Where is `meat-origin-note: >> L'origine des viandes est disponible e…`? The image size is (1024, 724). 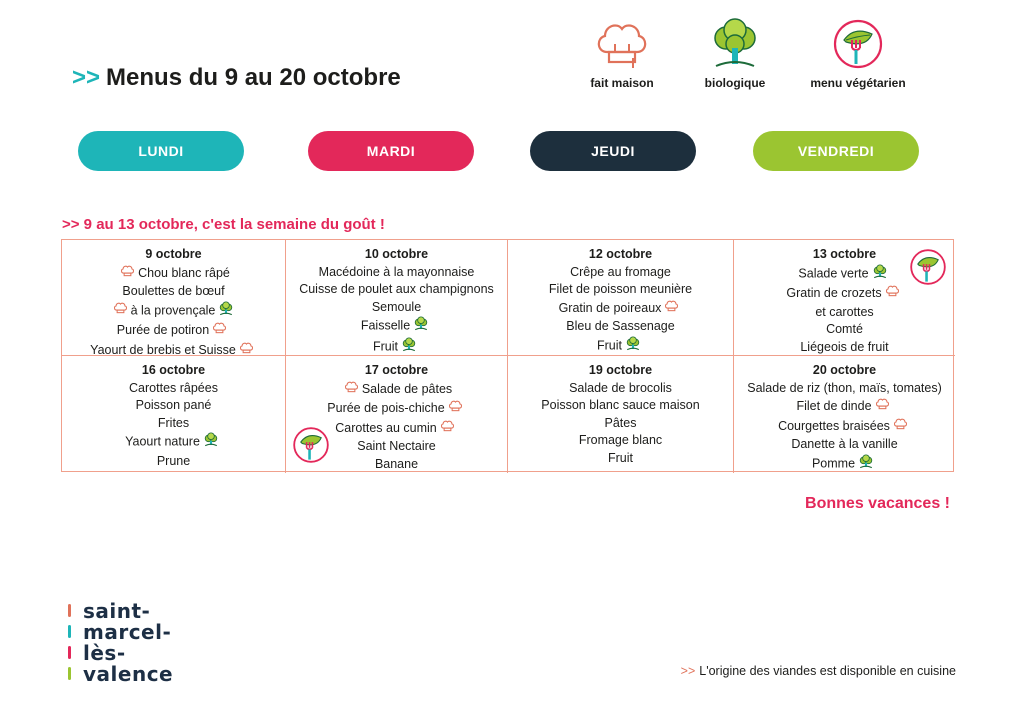 meat-origin-note: >> L'origine des viandes est disponible e… is located at coordinates (818, 671).